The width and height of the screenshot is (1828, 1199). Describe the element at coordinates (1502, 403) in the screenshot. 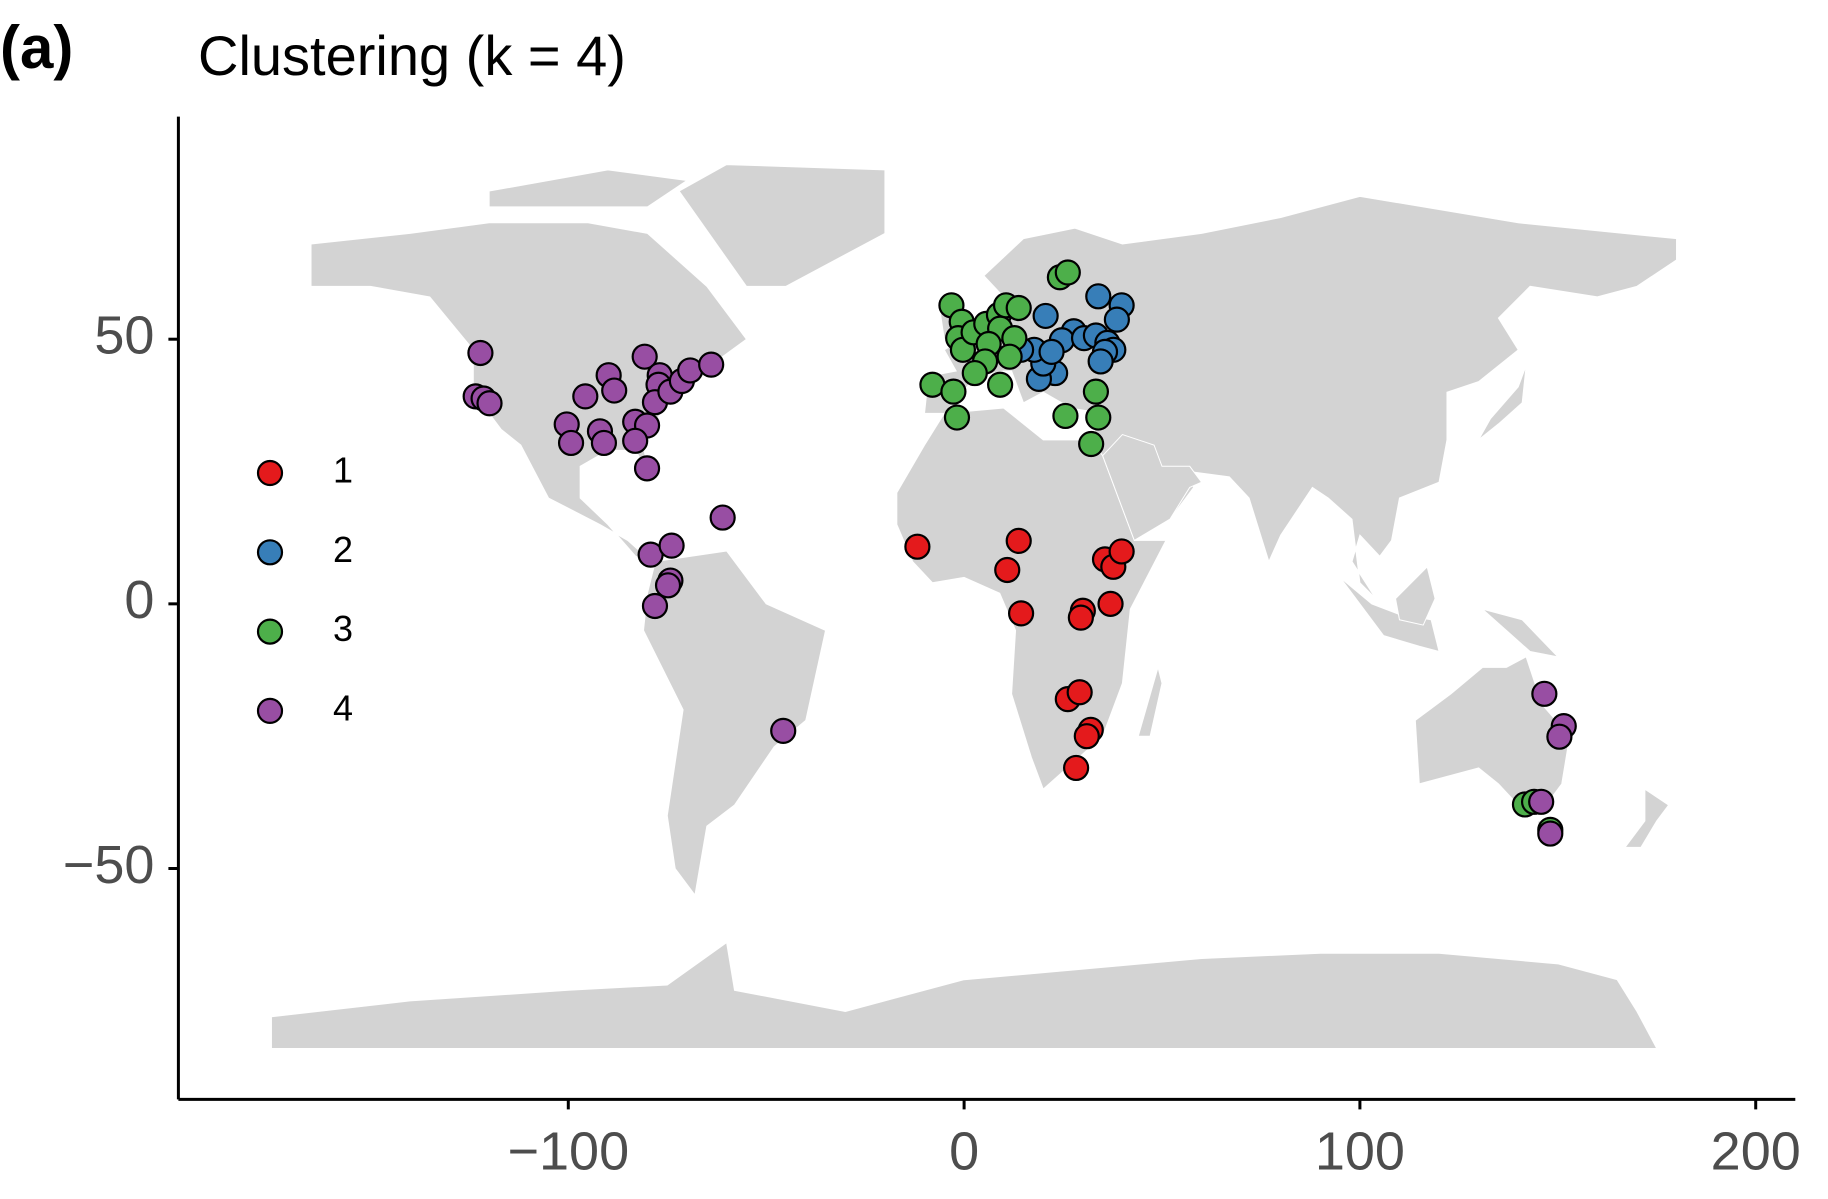

I see `japan` at that location.